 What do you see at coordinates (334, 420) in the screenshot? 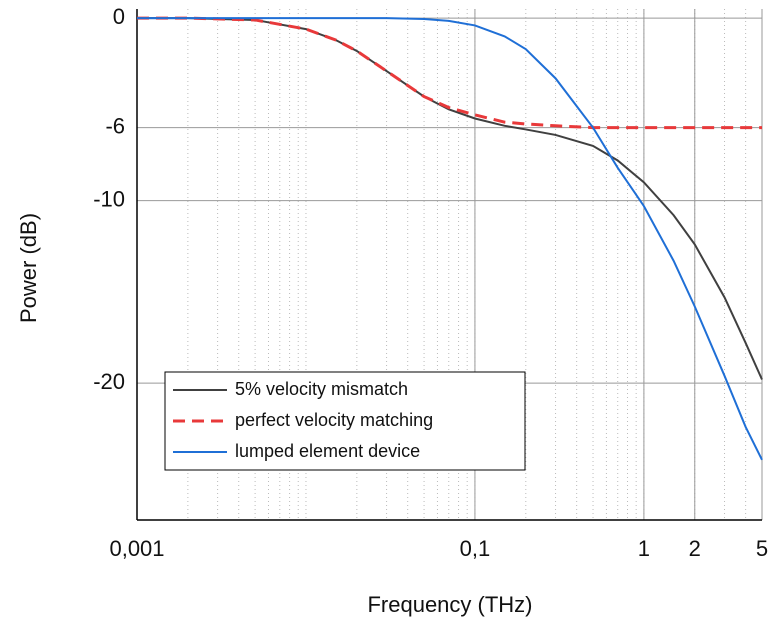
I see `legend-label: perfect velocity matching` at bounding box center [334, 420].